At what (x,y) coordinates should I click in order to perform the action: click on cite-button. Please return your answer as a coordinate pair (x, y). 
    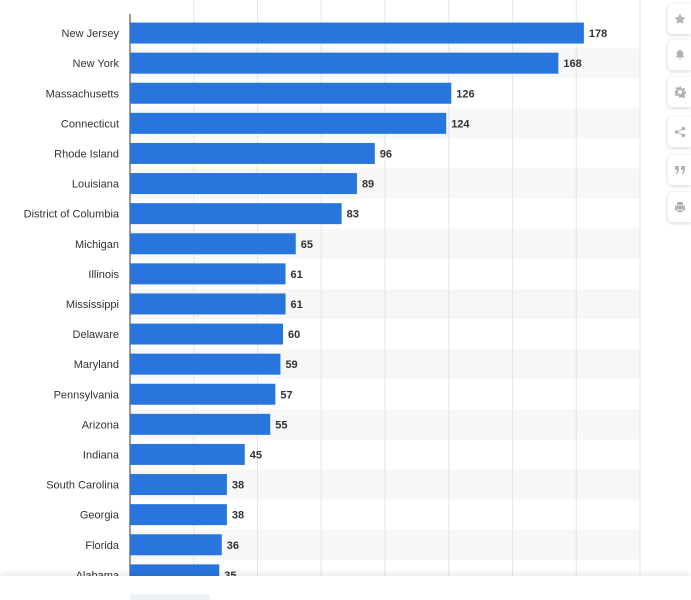
    Looking at the image, I should click on (679, 170).